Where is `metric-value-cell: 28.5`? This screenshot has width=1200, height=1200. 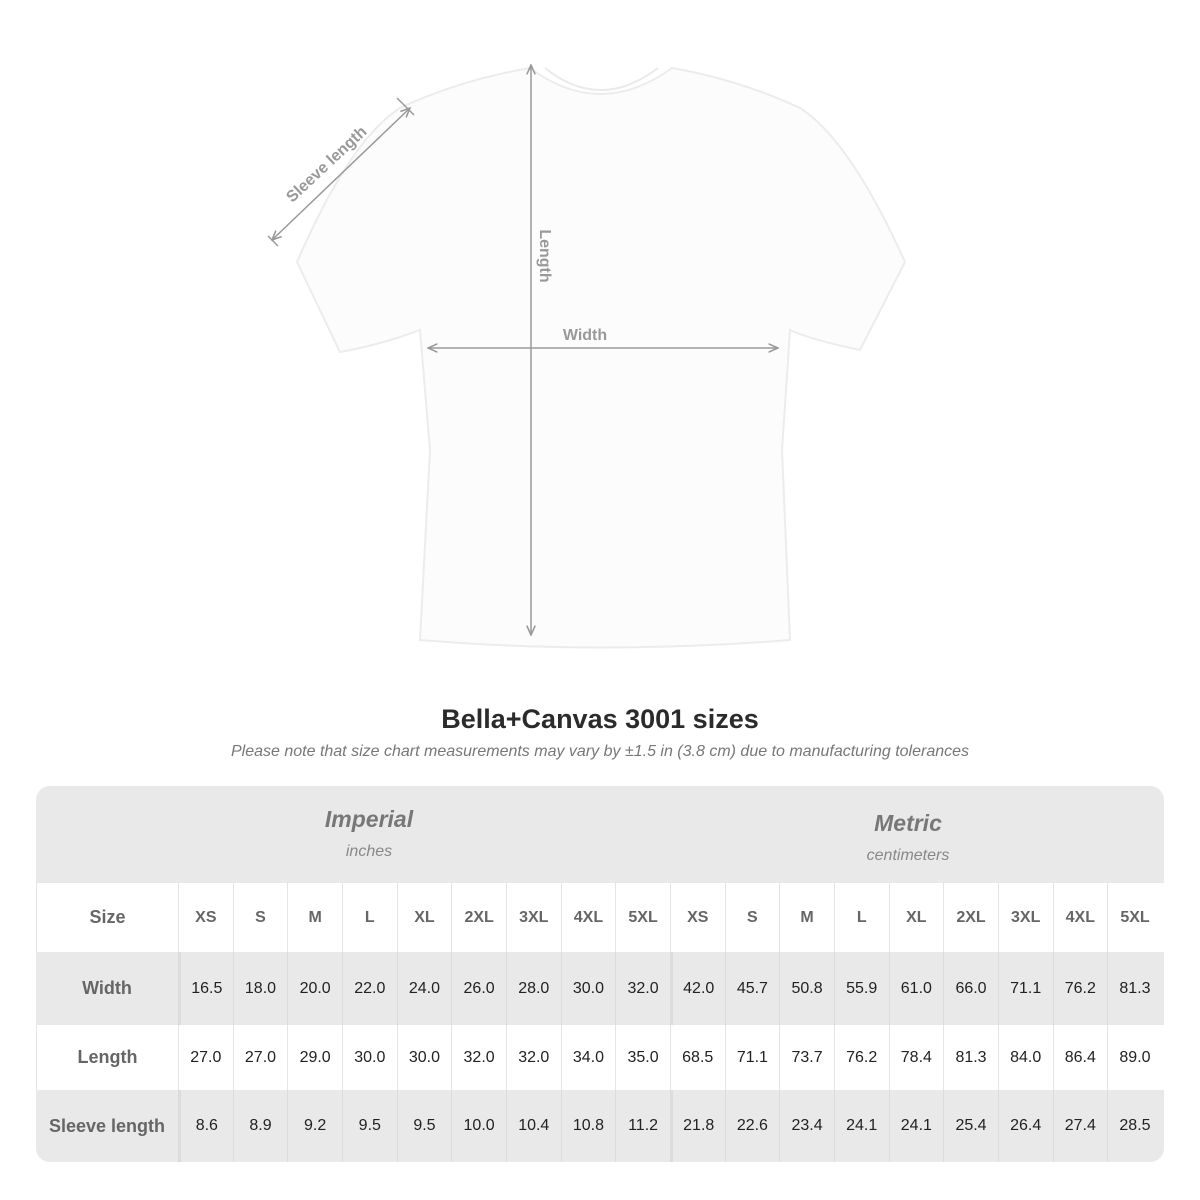
metric-value-cell: 28.5 is located at coordinates (1134, 1126).